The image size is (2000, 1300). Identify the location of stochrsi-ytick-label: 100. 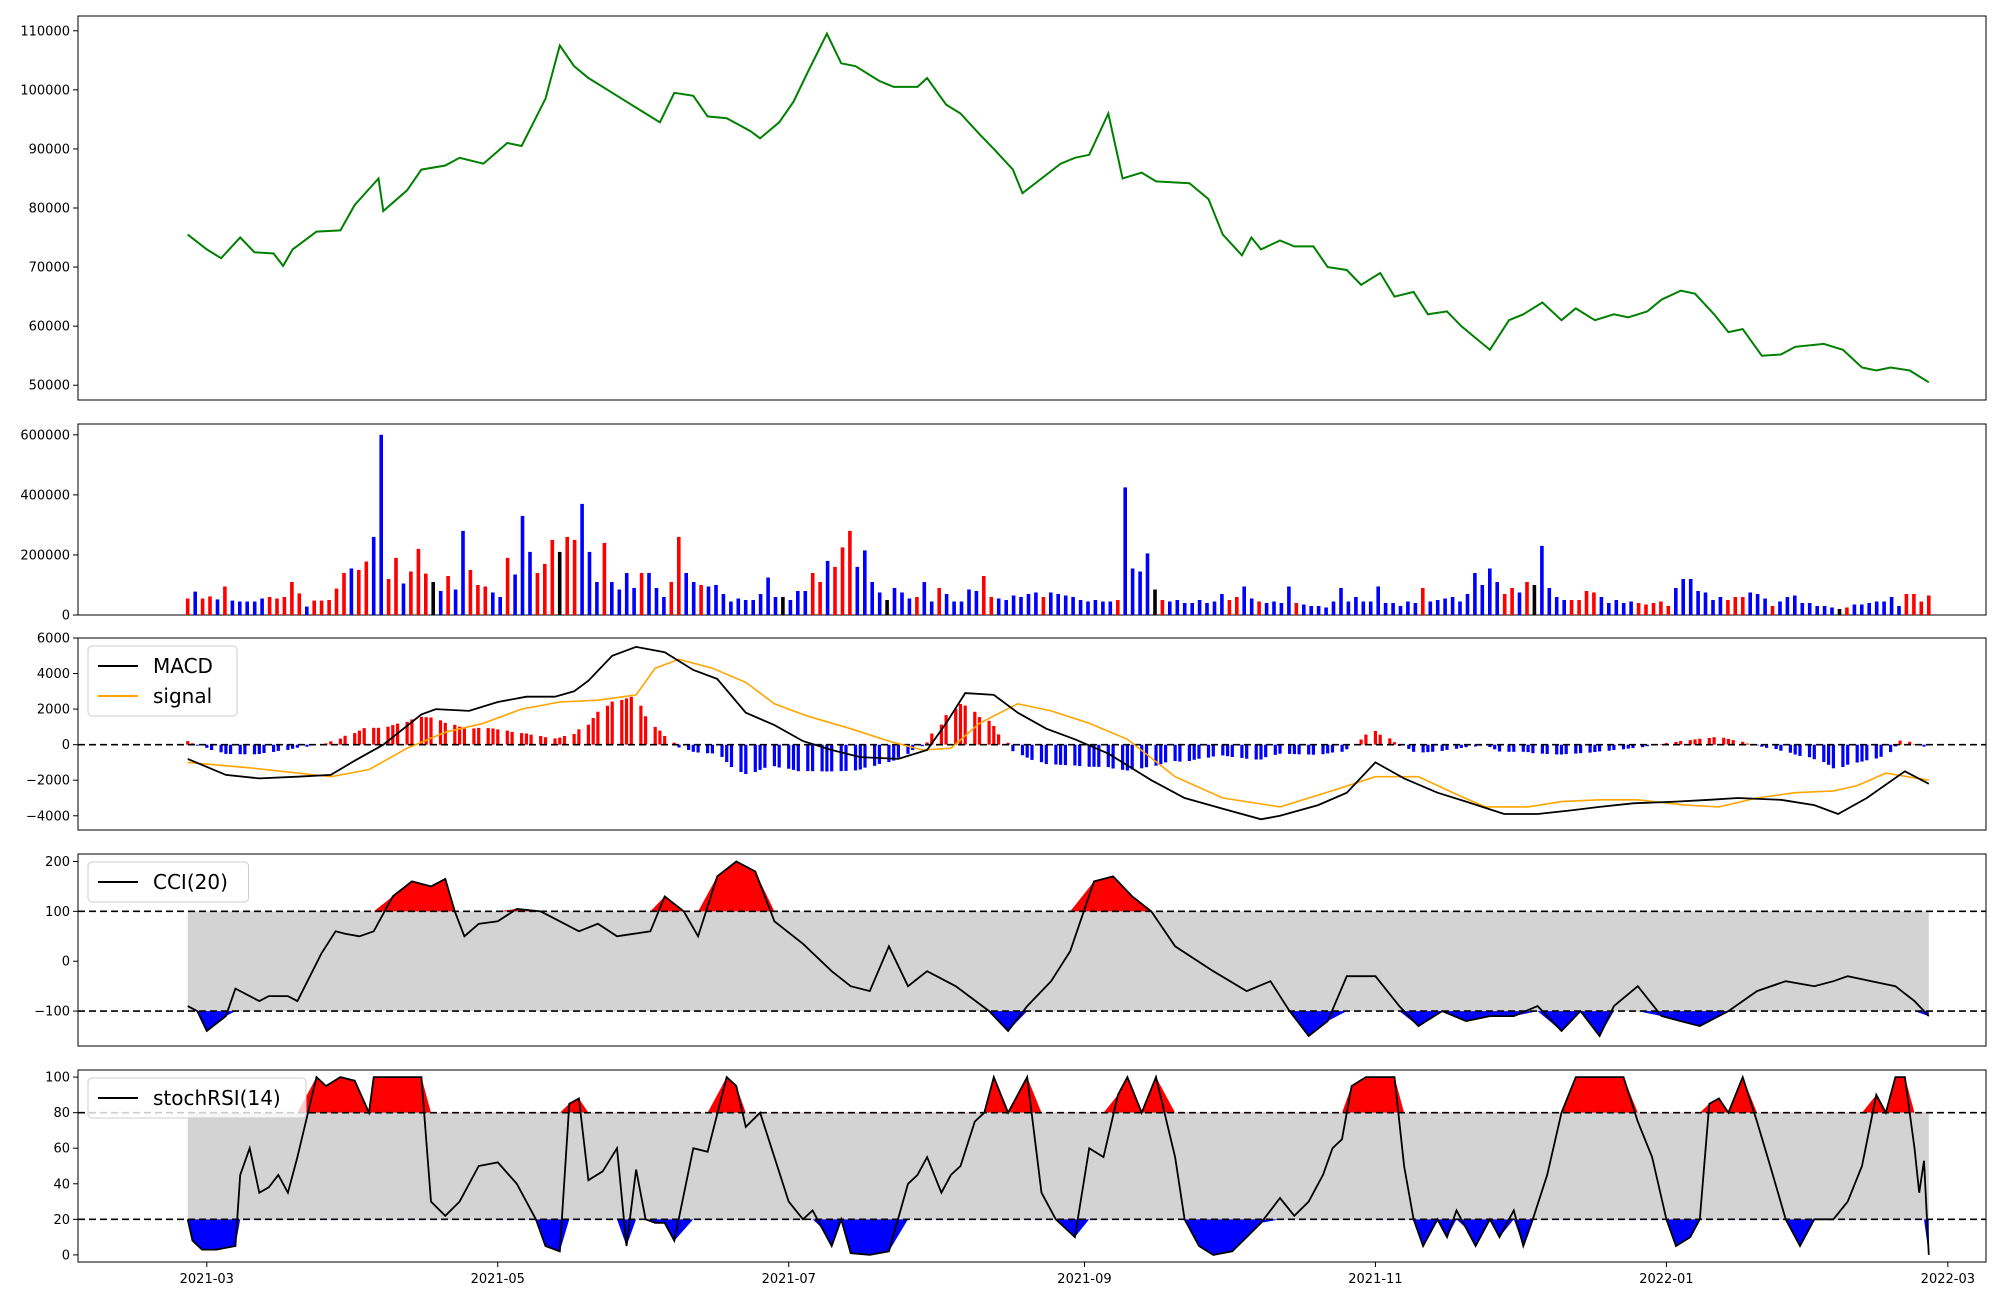
(57, 1078).